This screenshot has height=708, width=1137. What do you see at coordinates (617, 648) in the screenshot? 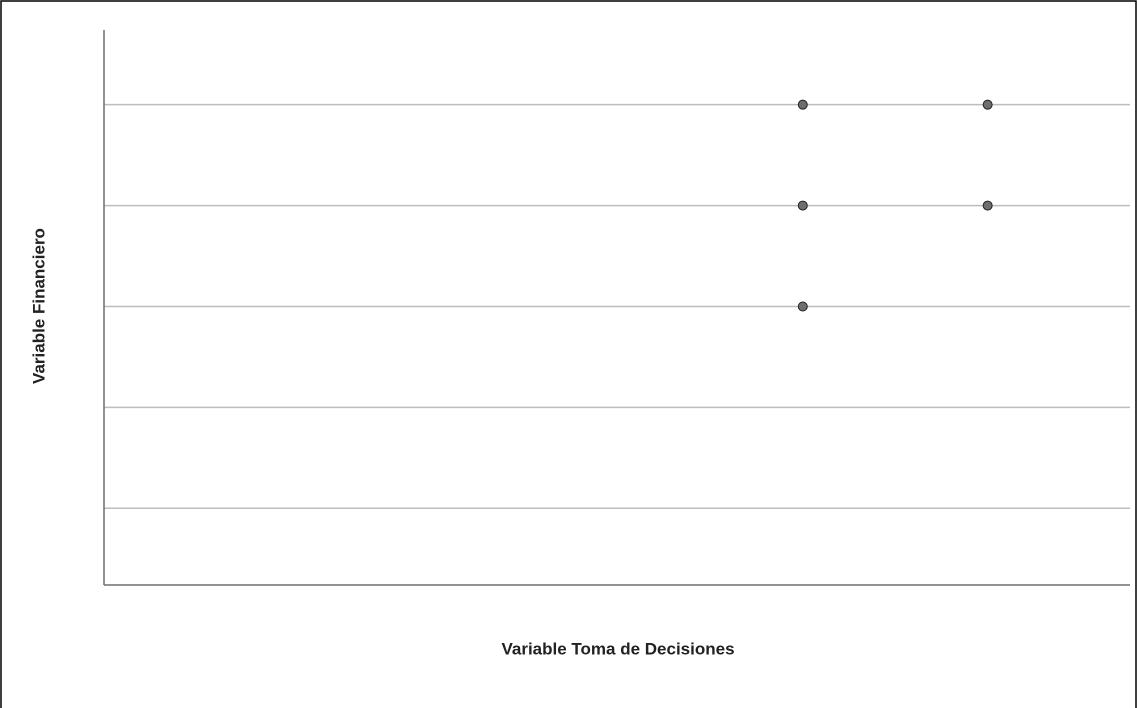
I see `x-axis-label: Variable Toma de Decisiones` at bounding box center [617, 648].